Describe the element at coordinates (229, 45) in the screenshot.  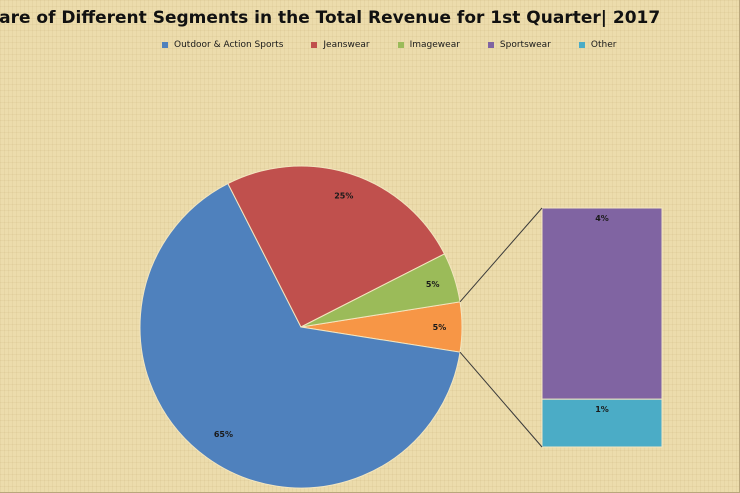
I see `legend-label: Outdoor & Action Sports` at that location.